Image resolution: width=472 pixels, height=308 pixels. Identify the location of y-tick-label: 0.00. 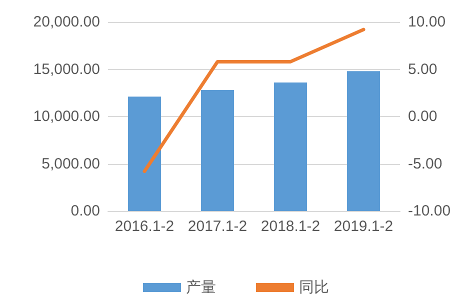
(85, 211).